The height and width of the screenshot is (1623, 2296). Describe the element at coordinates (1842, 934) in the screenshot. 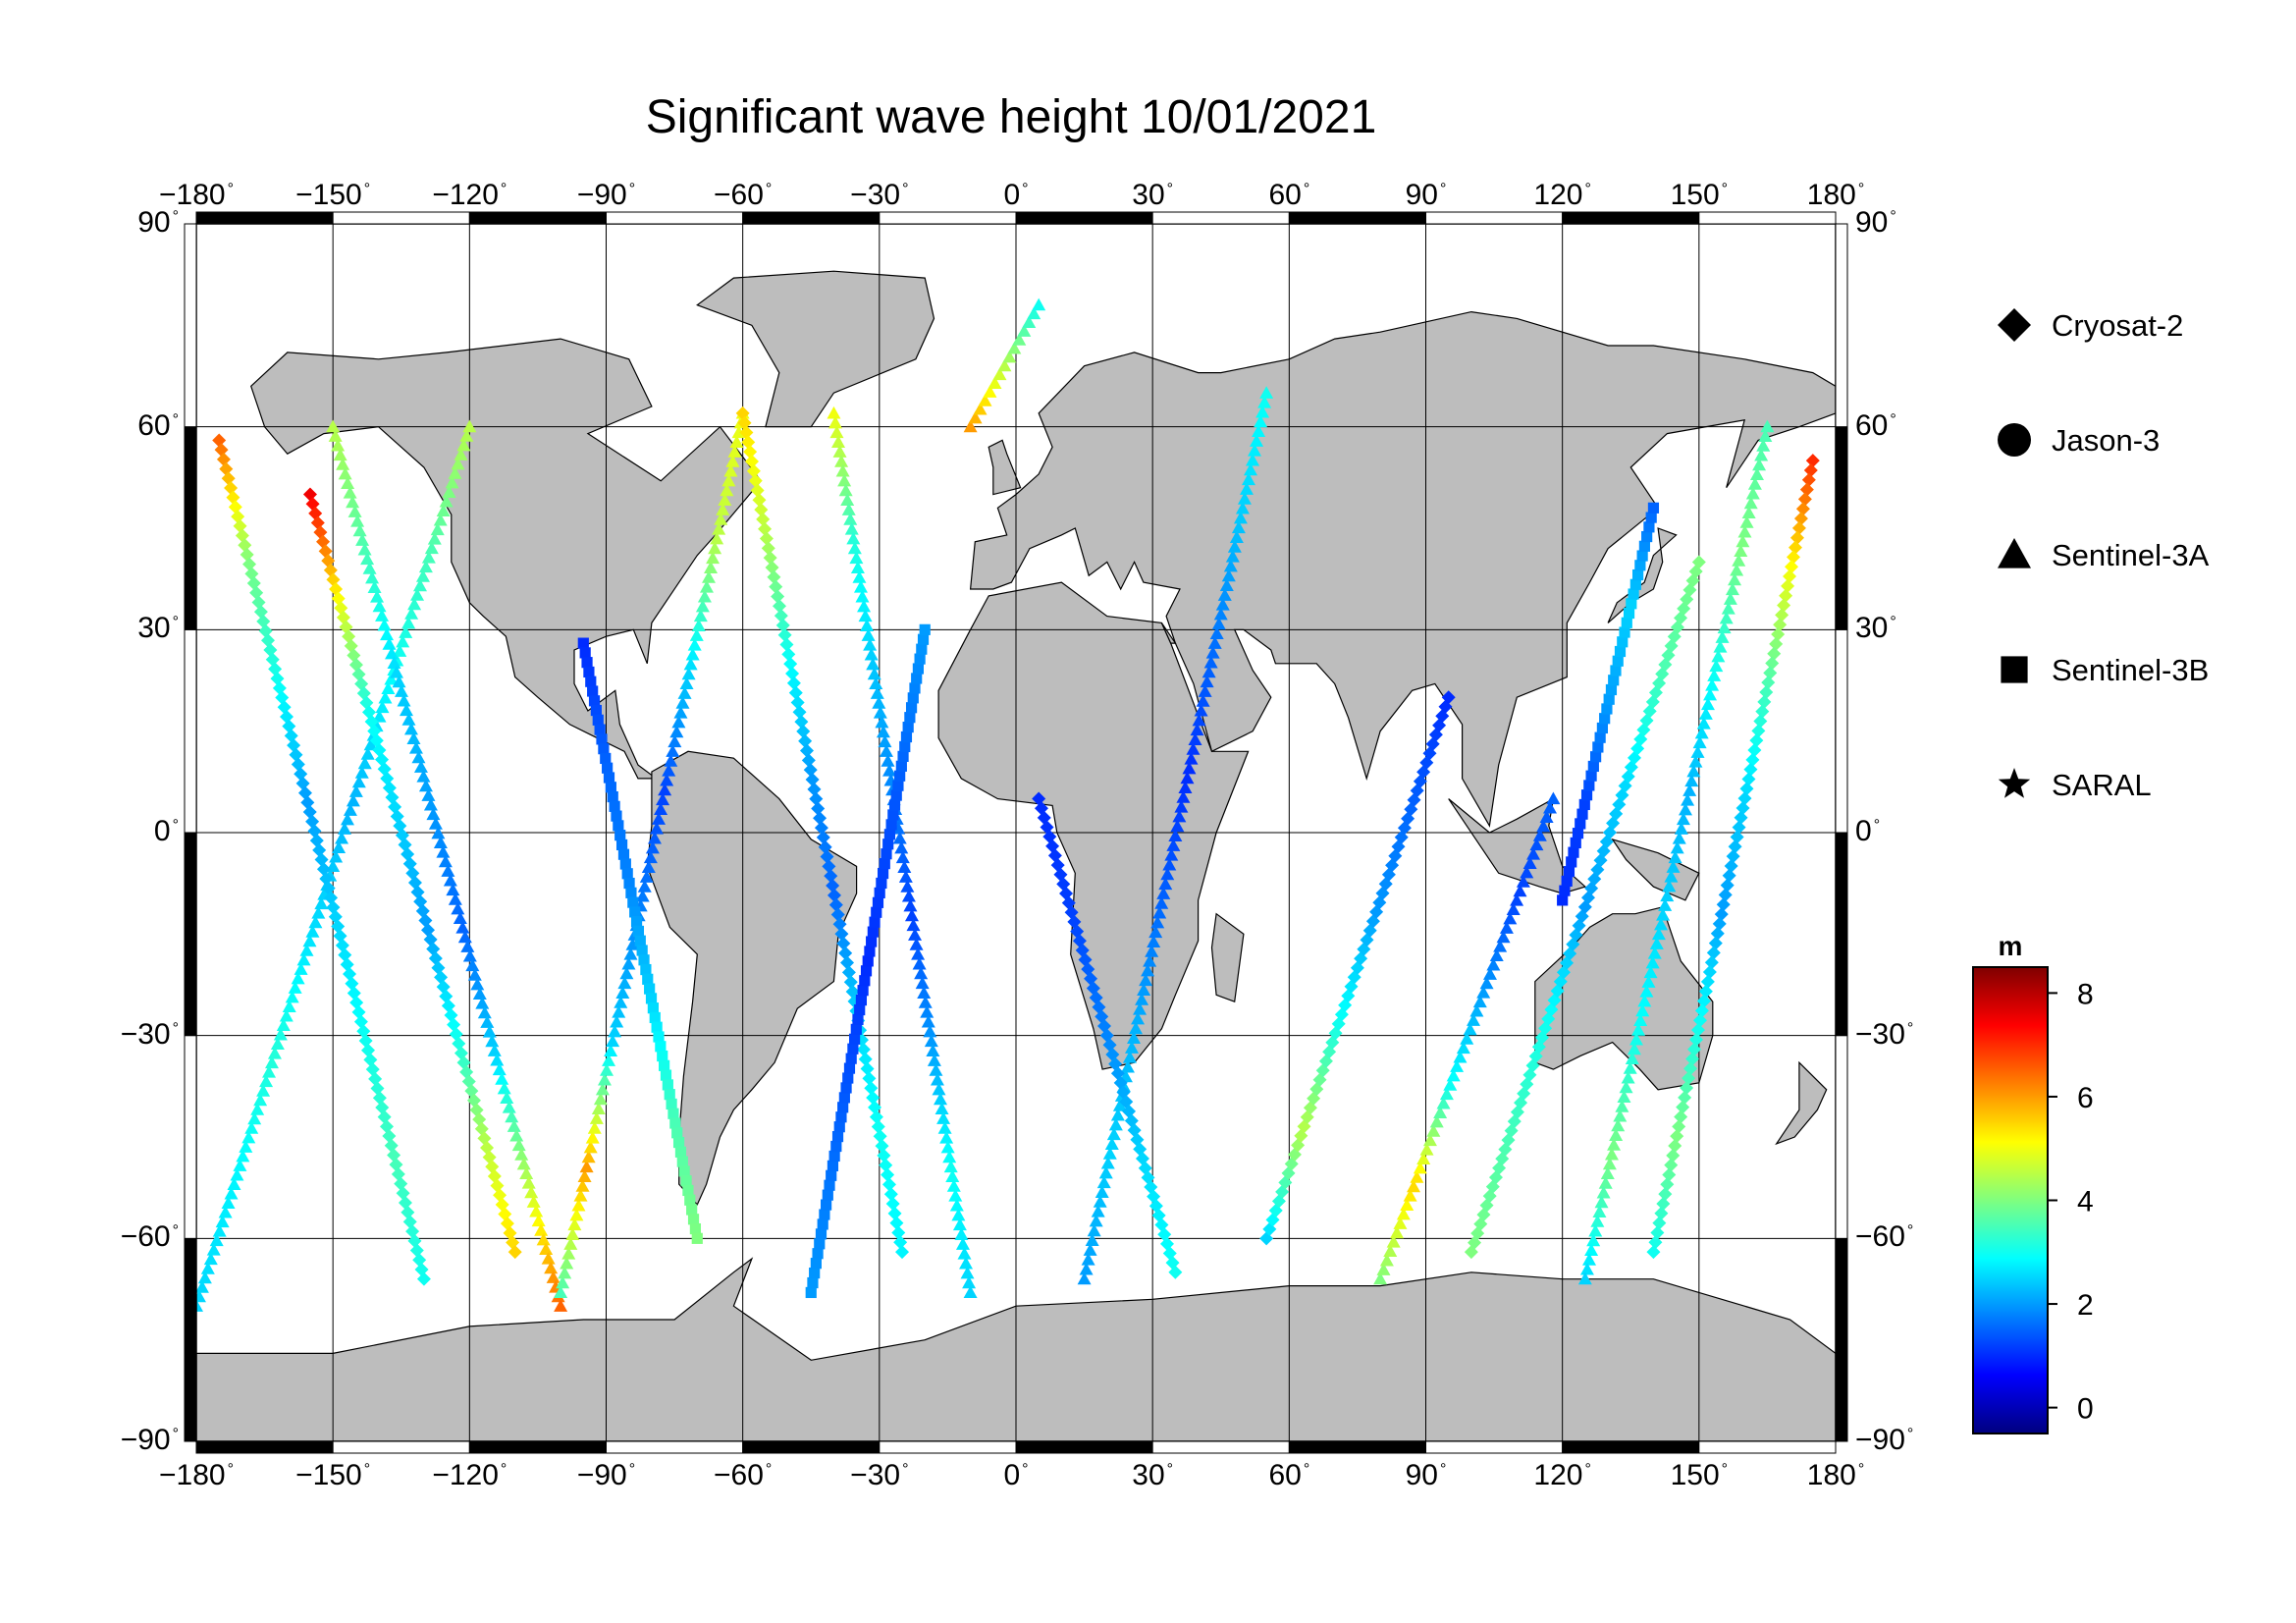

I see `frame-bar-right` at that location.